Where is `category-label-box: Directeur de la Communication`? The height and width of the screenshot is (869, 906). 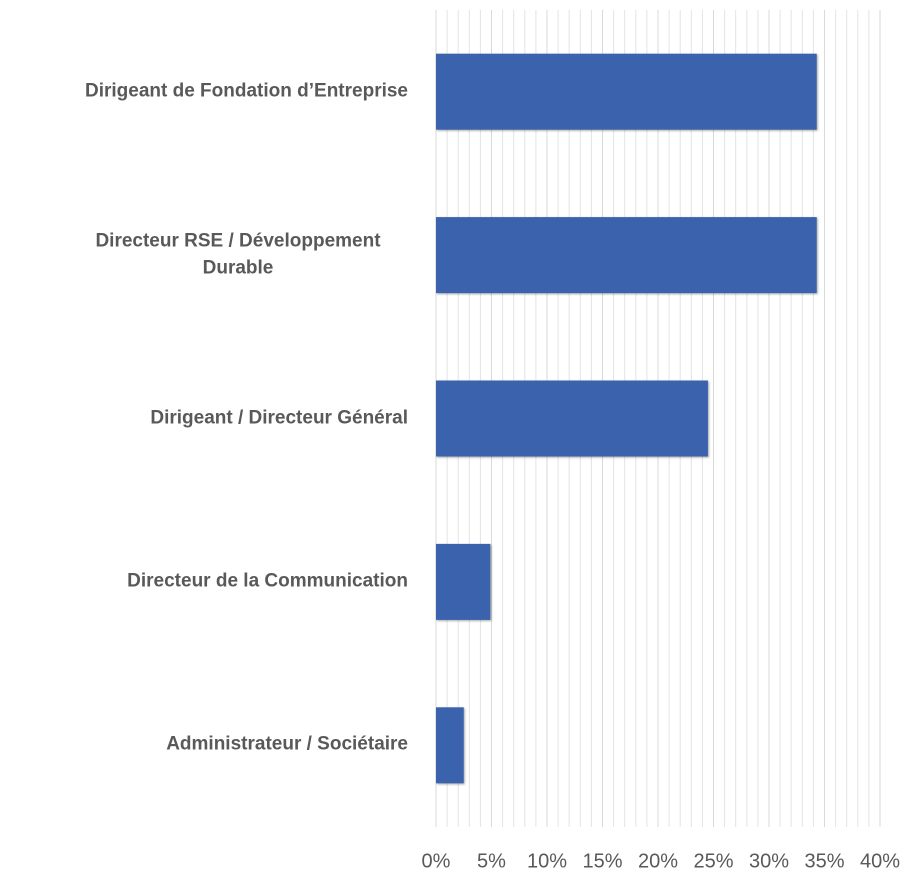 category-label-box: Directeur de la Communication is located at coordinates (267, 582).